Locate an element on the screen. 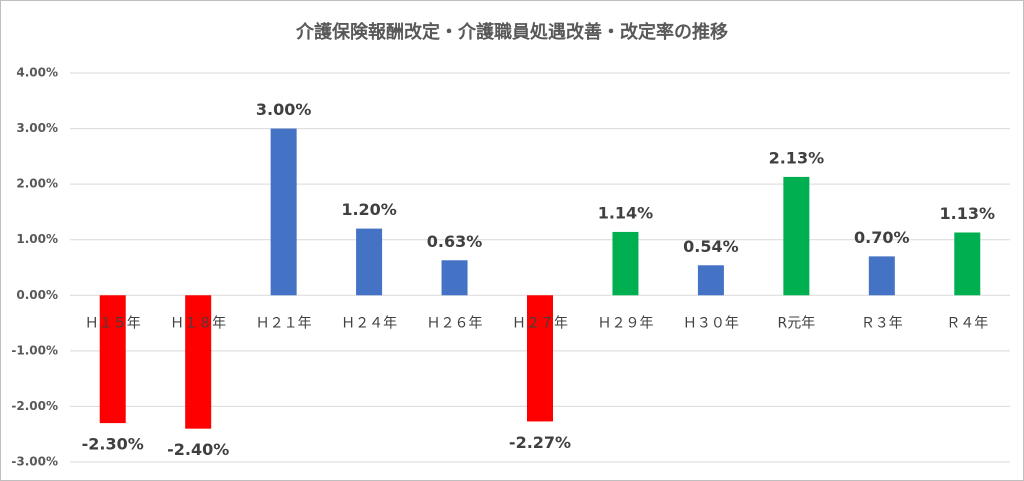 This screenshot has height=481, width=1024. x-tick-label: Ｈ２７年 is located at coordinates (540, 323).